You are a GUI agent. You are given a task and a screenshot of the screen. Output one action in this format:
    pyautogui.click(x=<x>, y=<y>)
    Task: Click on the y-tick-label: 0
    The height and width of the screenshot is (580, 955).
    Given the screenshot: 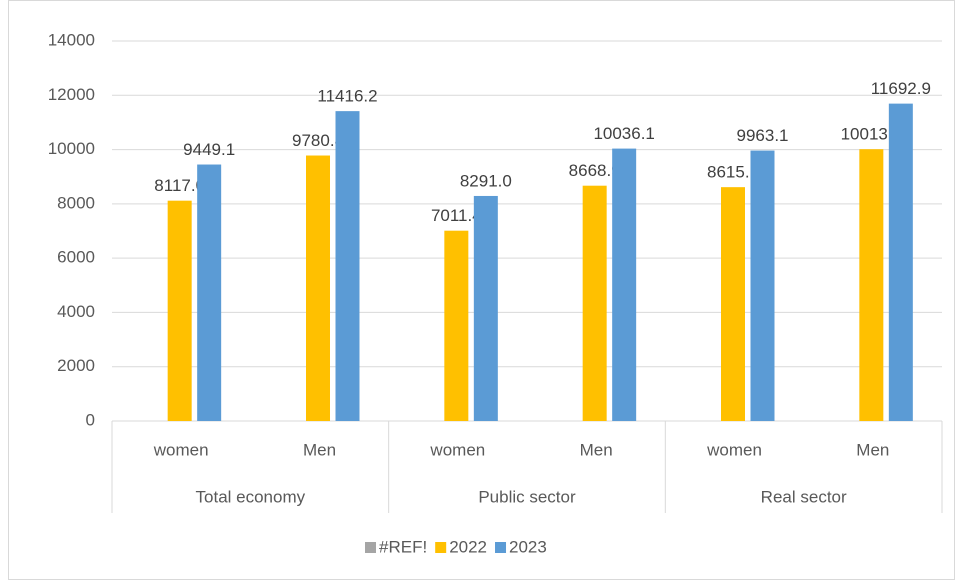 What is the action you would take?
    pyautogui.click(x=90, y=419)
    